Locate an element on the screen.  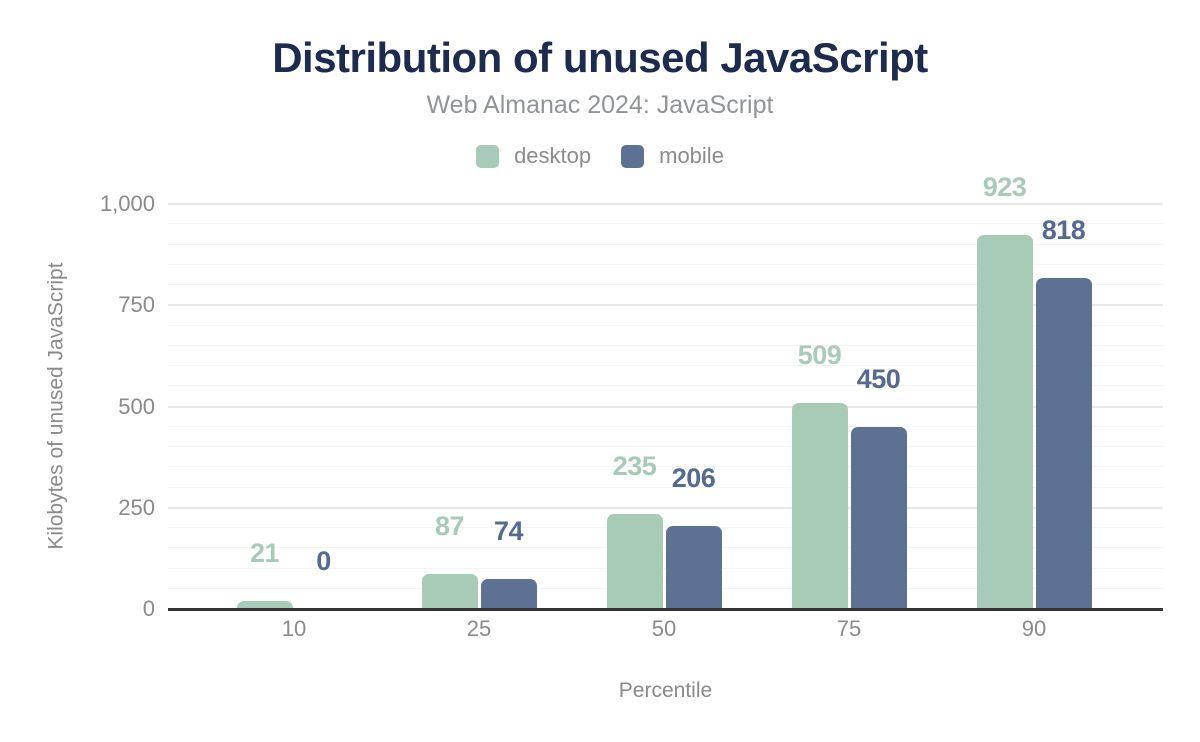
bar-value-label-desktop-p90: 923 is located at coordinates (1004, 187).